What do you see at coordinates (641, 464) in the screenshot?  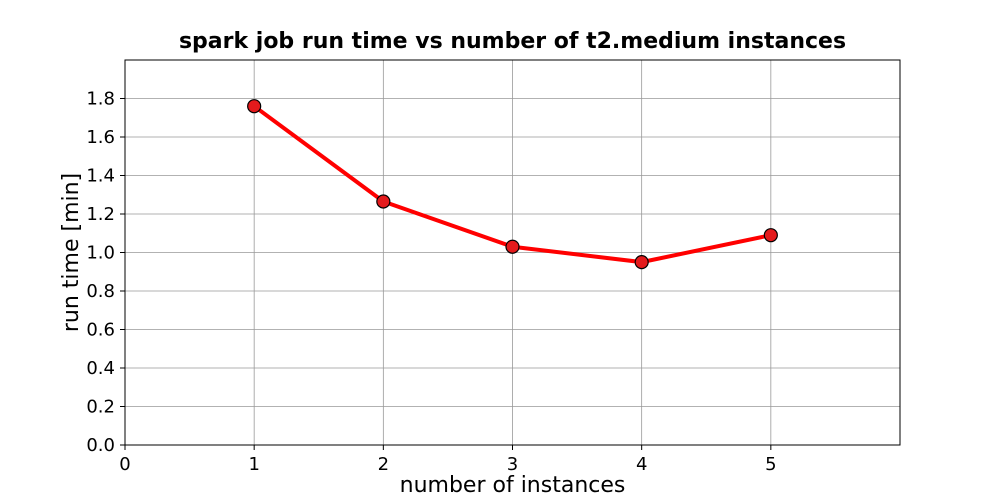 I see `x-tick-label: 4` at bounding box center [641, 464].